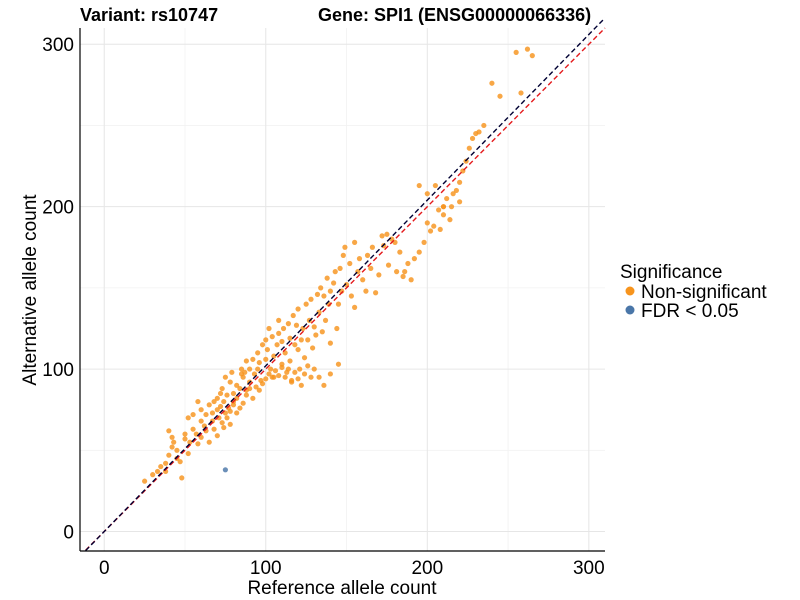 The width and height of the screenshot is (800, 600). Describe the element at coordinates (30, 290) in the screenshot. I see `y-axis-label: Alternative allele count` at that location.